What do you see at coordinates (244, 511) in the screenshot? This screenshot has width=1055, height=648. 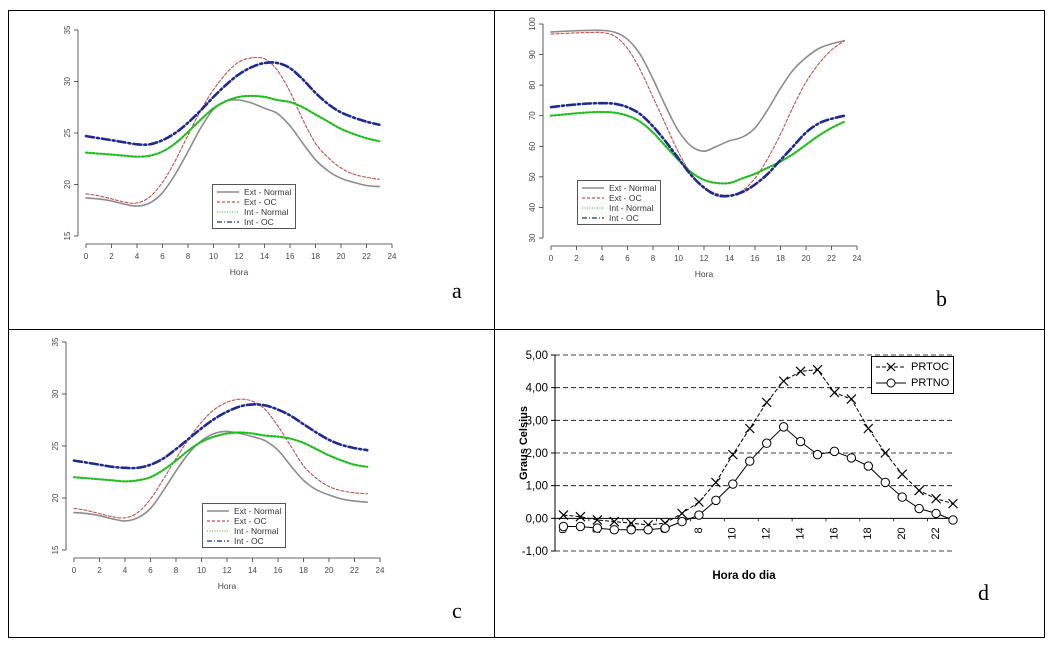 I see `legend-item: Ext - Normal` at bounding box center [244, 511].